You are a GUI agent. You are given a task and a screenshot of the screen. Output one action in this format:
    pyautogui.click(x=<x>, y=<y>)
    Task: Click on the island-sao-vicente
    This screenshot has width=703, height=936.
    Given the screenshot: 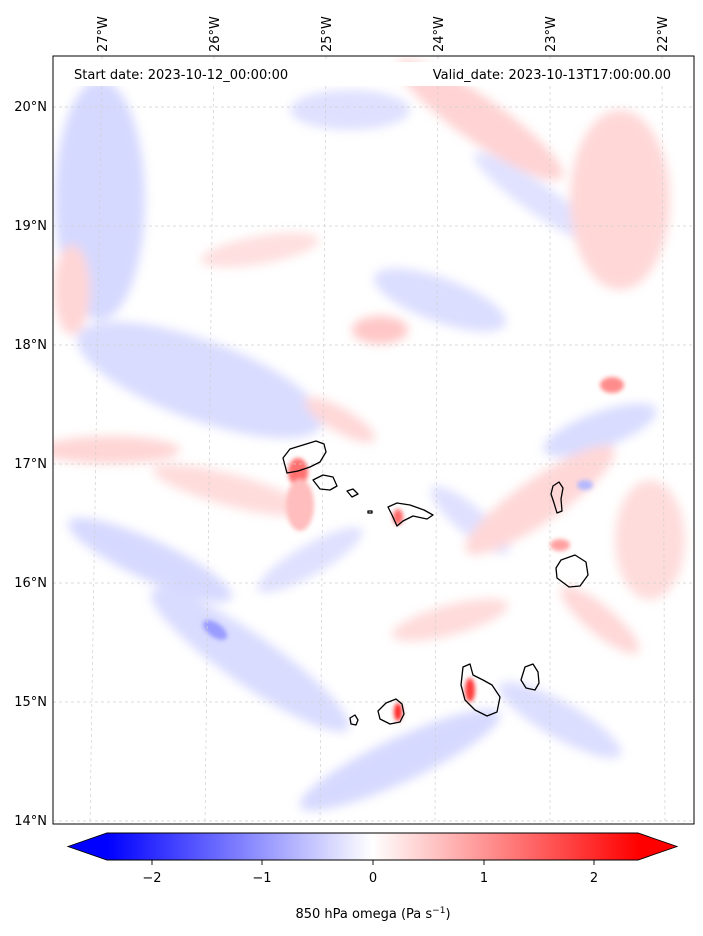 What is the action you would take?
    pyautogui.click(x=325, y=482)
    